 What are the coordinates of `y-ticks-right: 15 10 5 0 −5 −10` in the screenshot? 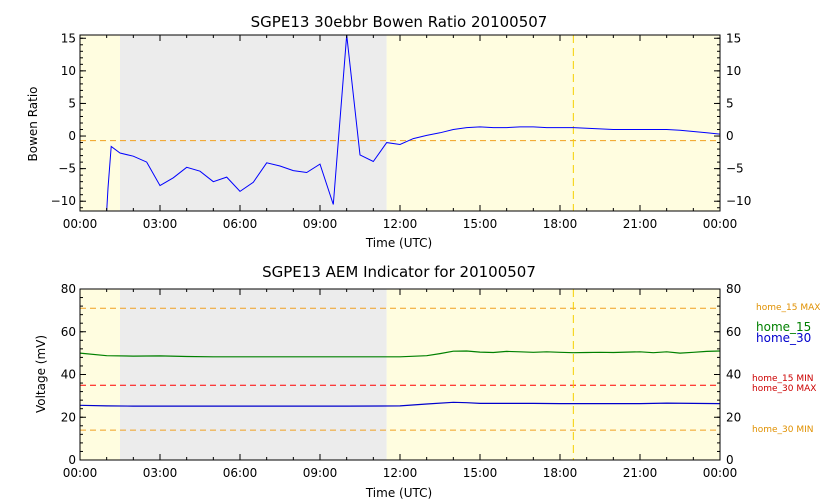 It's located at (732, 120).